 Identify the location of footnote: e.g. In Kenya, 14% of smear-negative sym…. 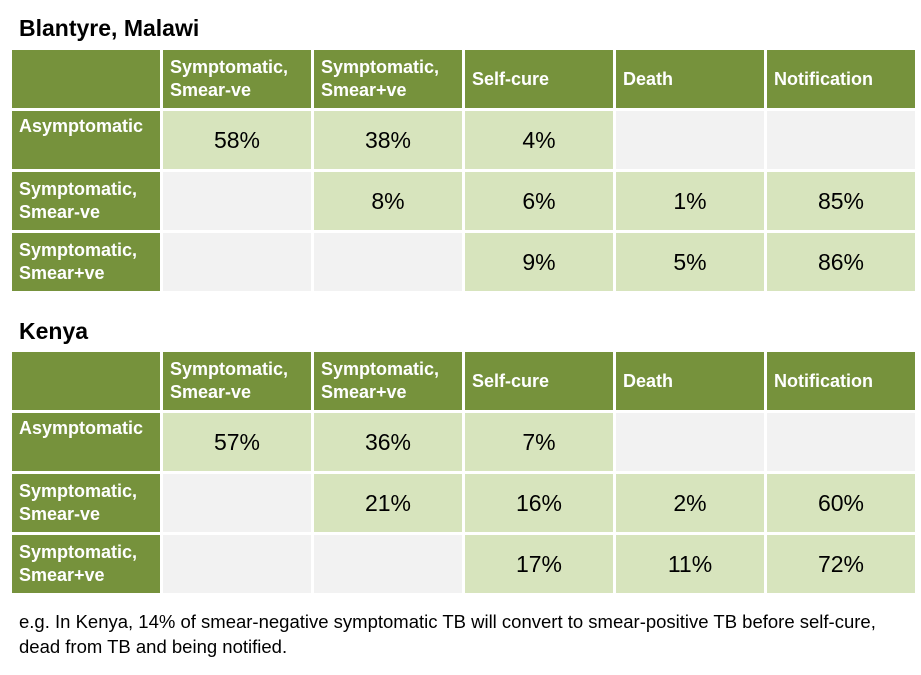
(447, 634).